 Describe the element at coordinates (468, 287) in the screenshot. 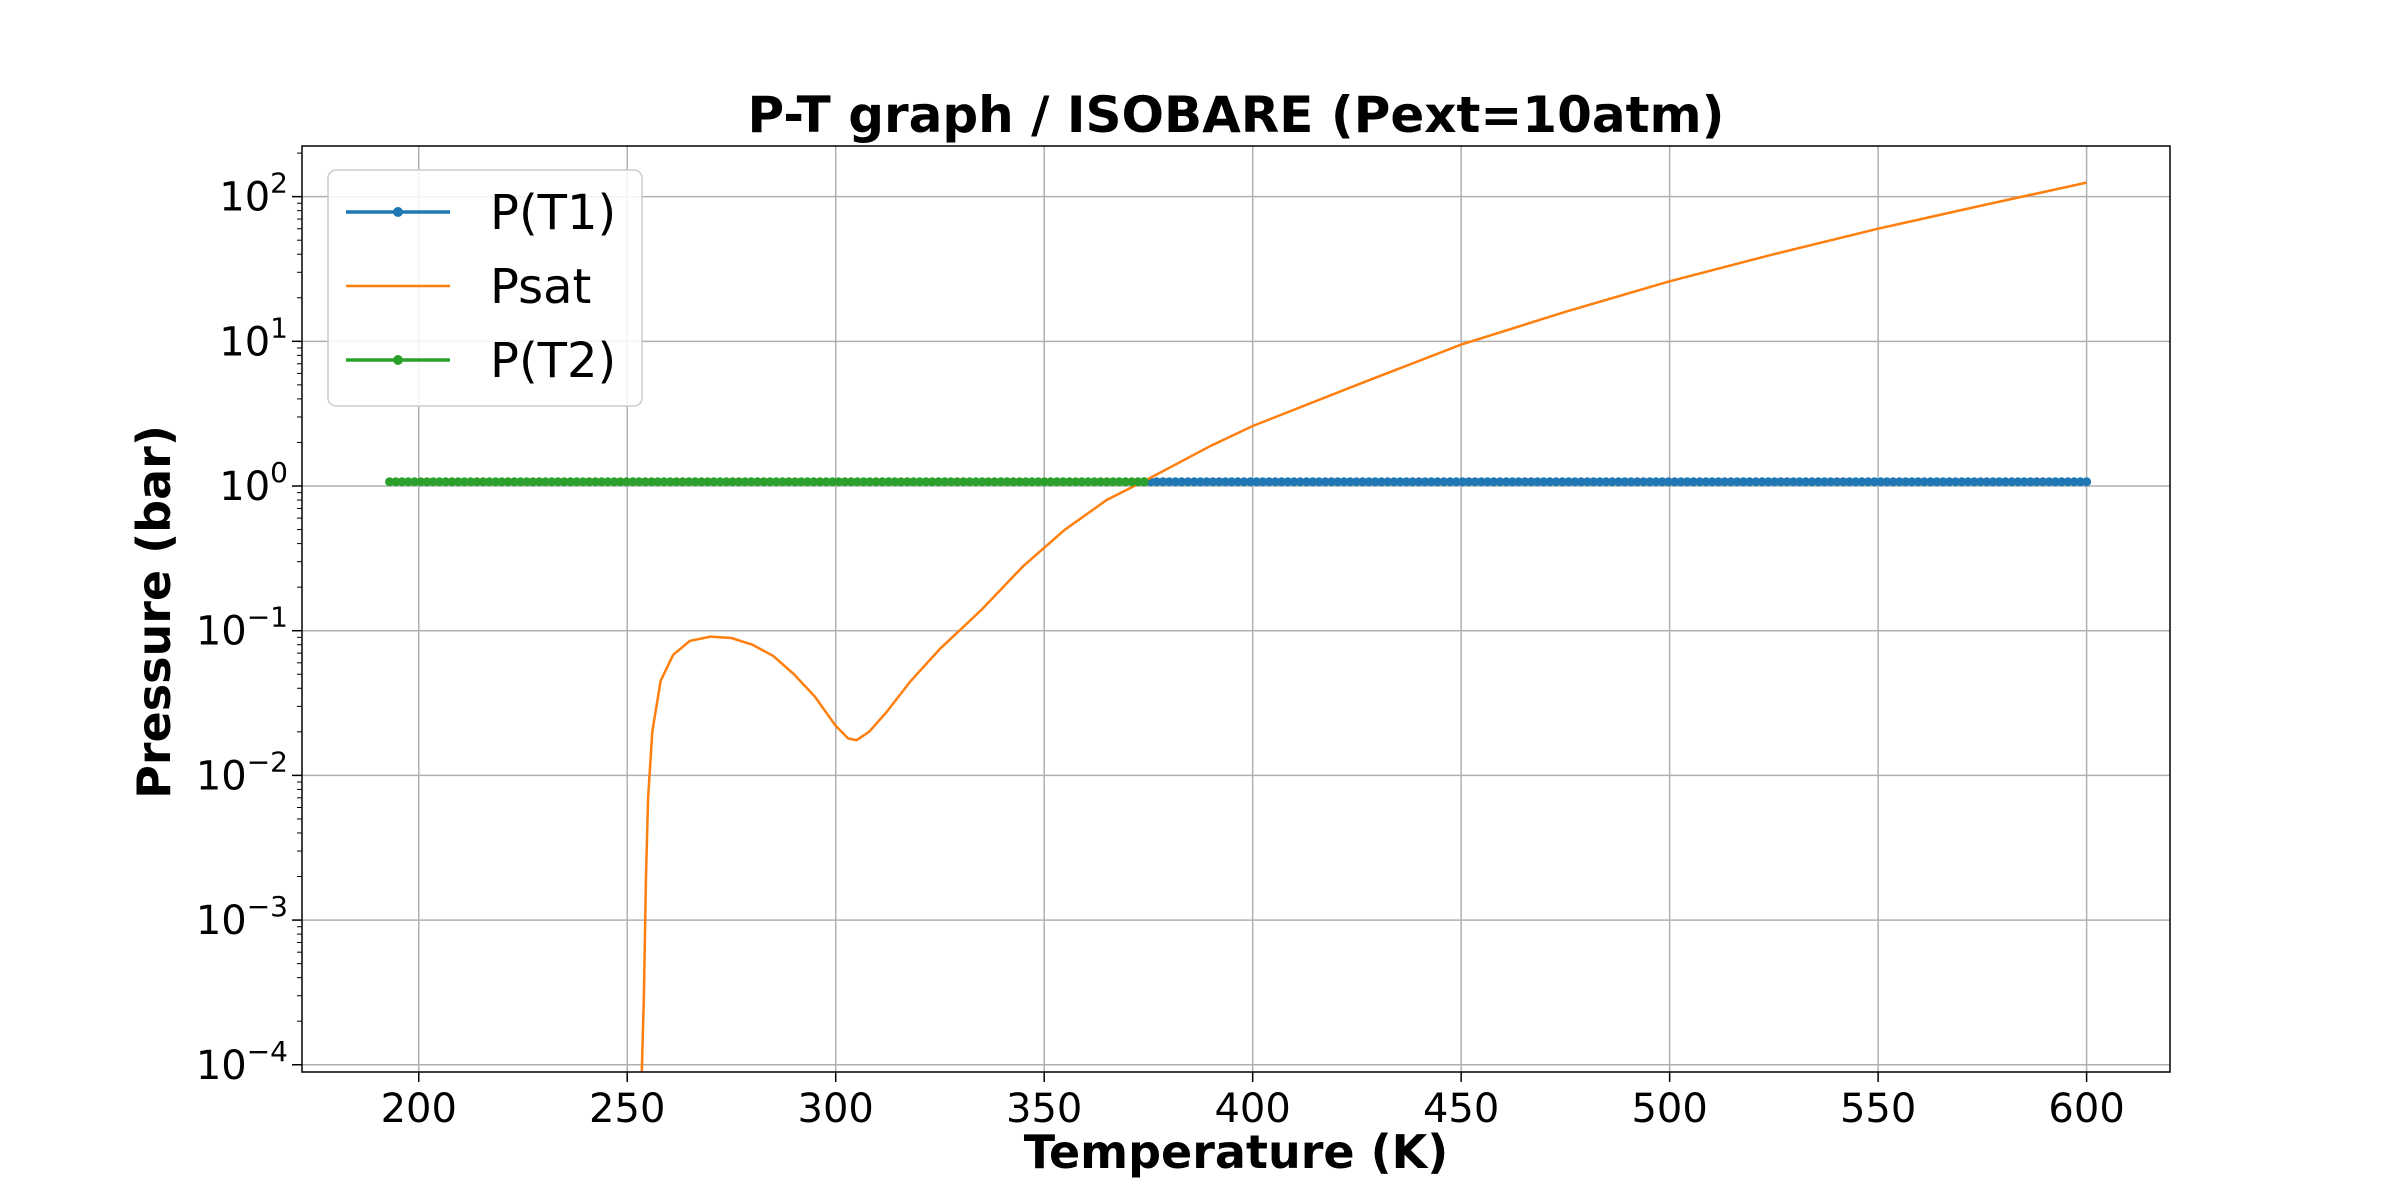

I see `legend-entry: Psat` at that location.